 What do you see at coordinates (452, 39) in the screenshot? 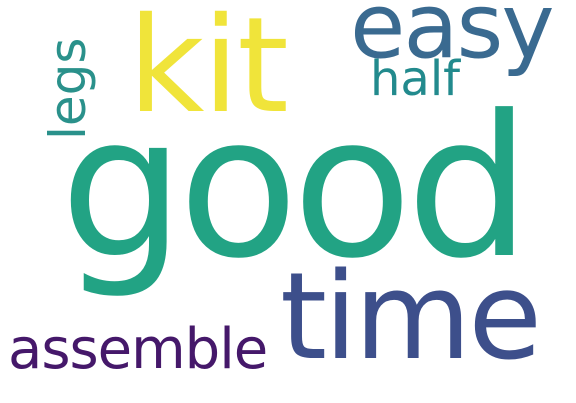
I see `word-easy: easy` at bounding box center [452, 39].